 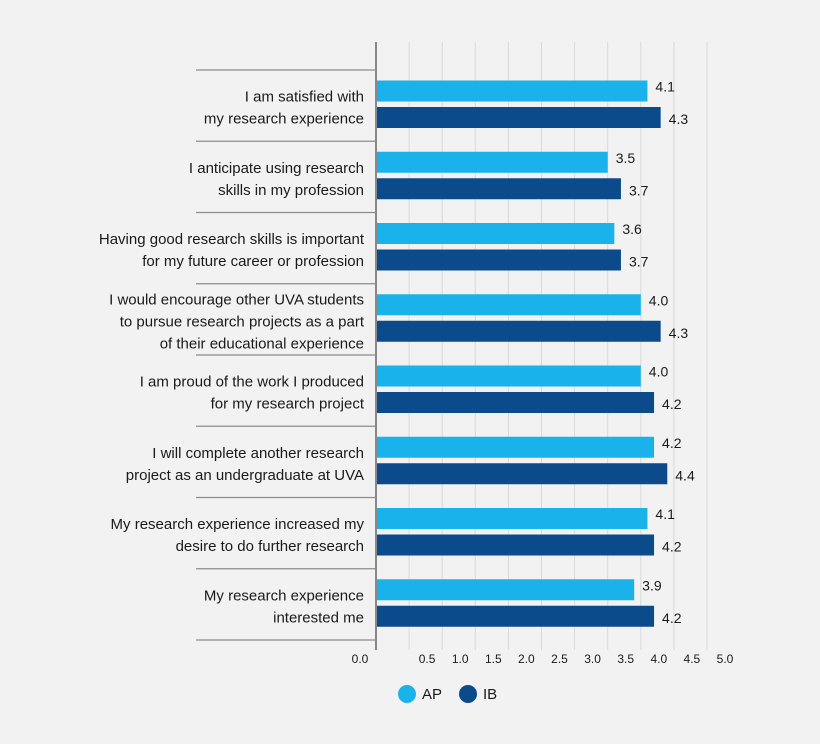 What do you see at coordinates (262, 343) in the screenshot?
I see `category-label-line: of their educational experience` at bounding box center [262, 343].